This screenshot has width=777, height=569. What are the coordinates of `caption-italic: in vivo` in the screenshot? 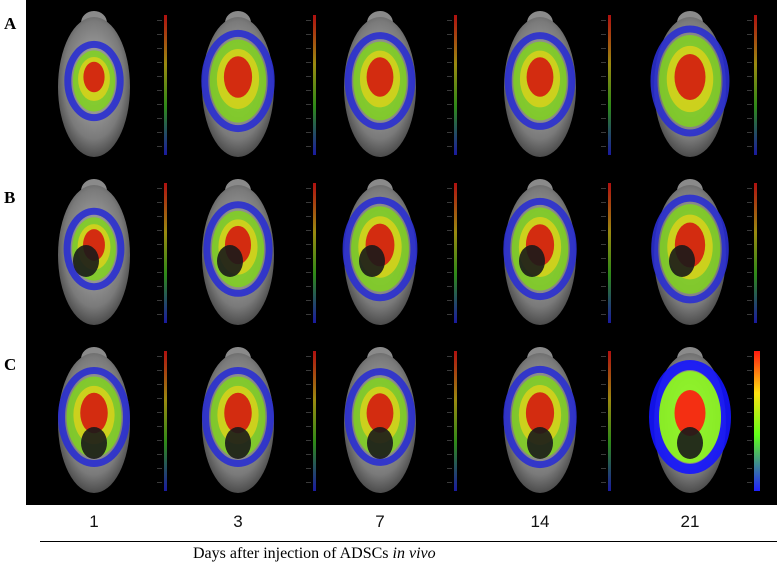 It's located at (414, 553).